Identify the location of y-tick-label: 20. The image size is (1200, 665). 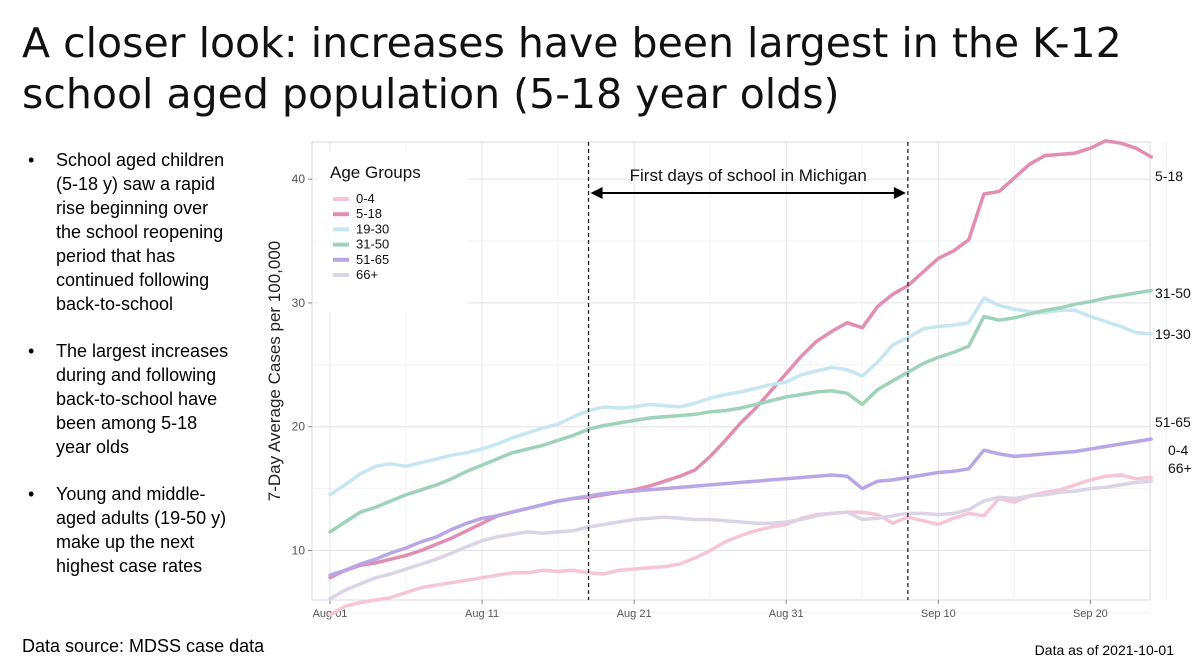
(299, 427).